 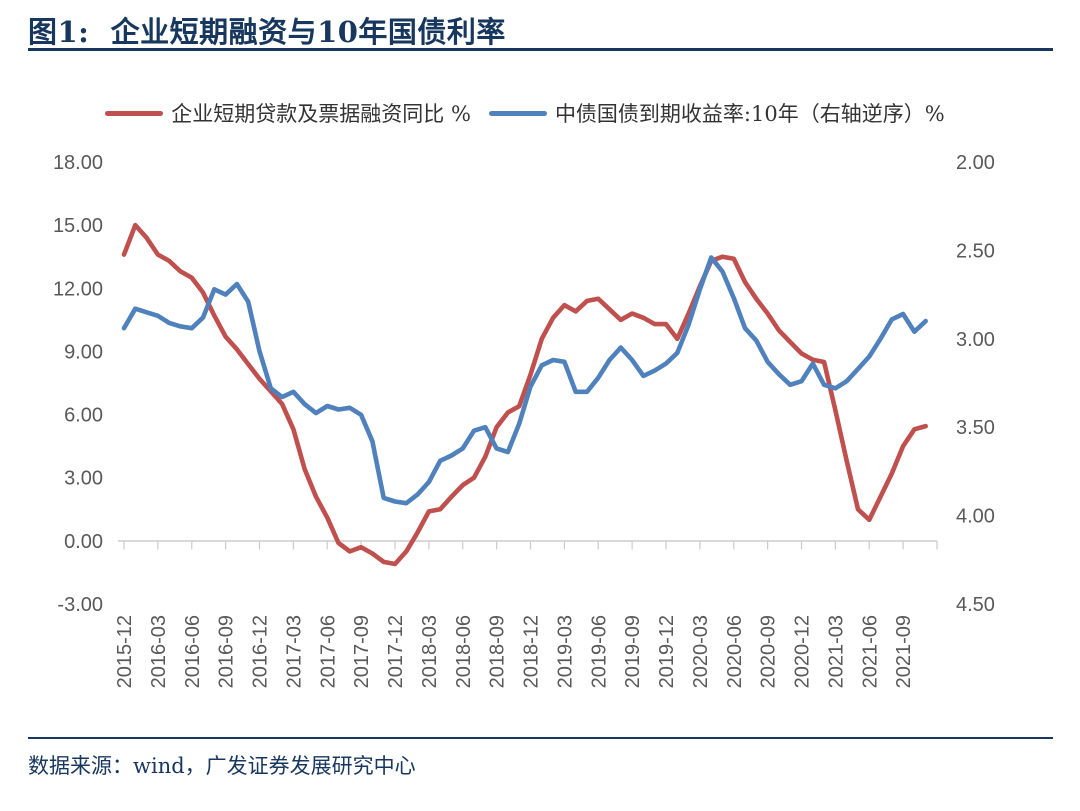 I want to click on y-axis-left-label: 6.00, so click(x=83, y=416).